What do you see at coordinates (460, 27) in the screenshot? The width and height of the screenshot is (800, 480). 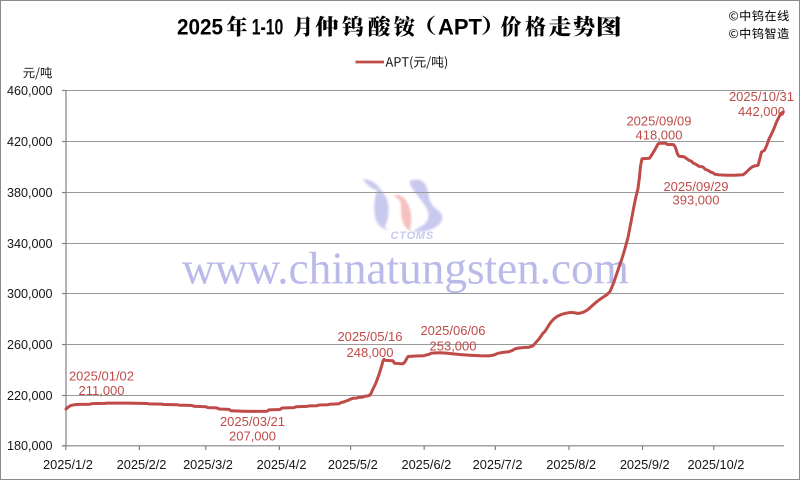 I see `svg-text: APT` at bounding box center [460, 27].